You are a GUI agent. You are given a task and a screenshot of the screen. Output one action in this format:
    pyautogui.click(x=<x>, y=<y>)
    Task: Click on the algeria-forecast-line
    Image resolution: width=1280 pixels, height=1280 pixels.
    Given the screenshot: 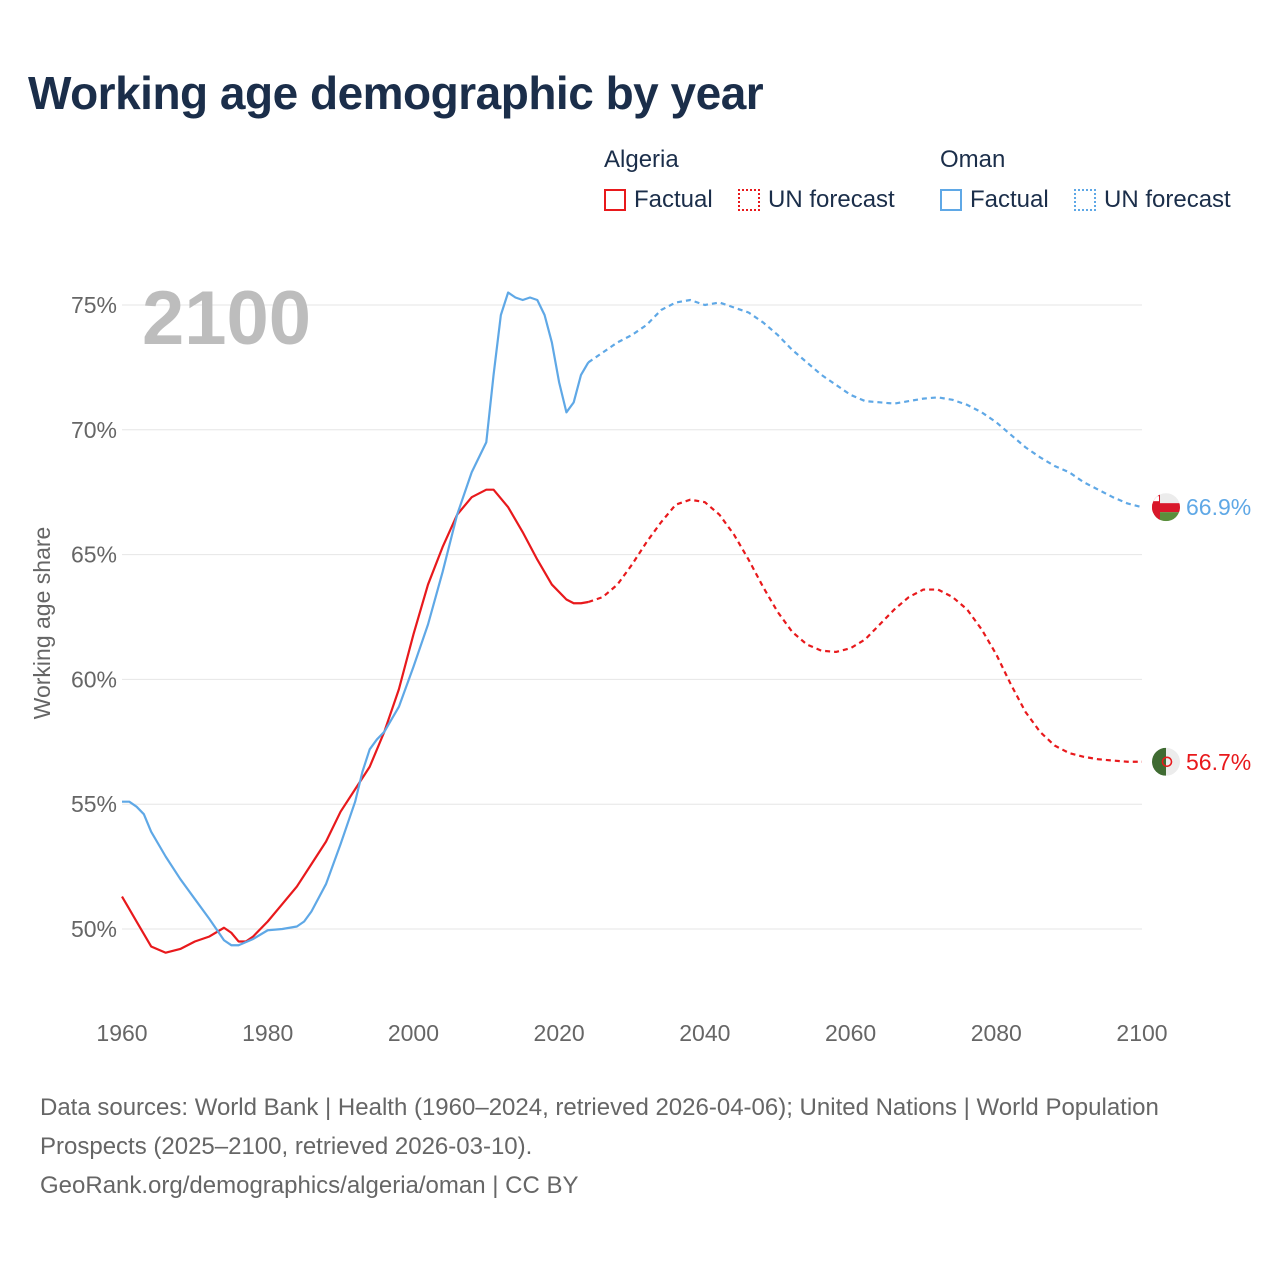 What is the action you would take?
    pyautogui.click(x=864, y=630)
    